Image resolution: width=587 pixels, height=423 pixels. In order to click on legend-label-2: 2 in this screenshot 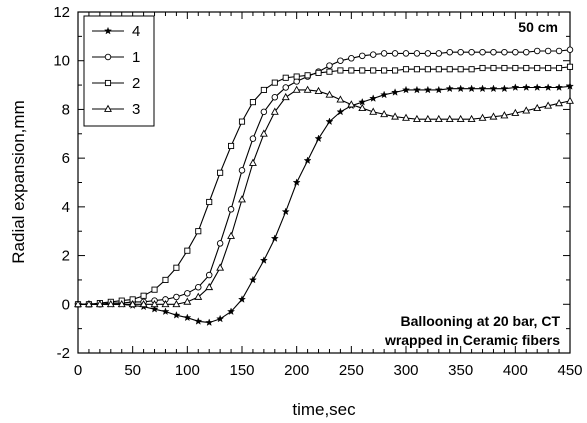, I will do `click(136, 83)`.